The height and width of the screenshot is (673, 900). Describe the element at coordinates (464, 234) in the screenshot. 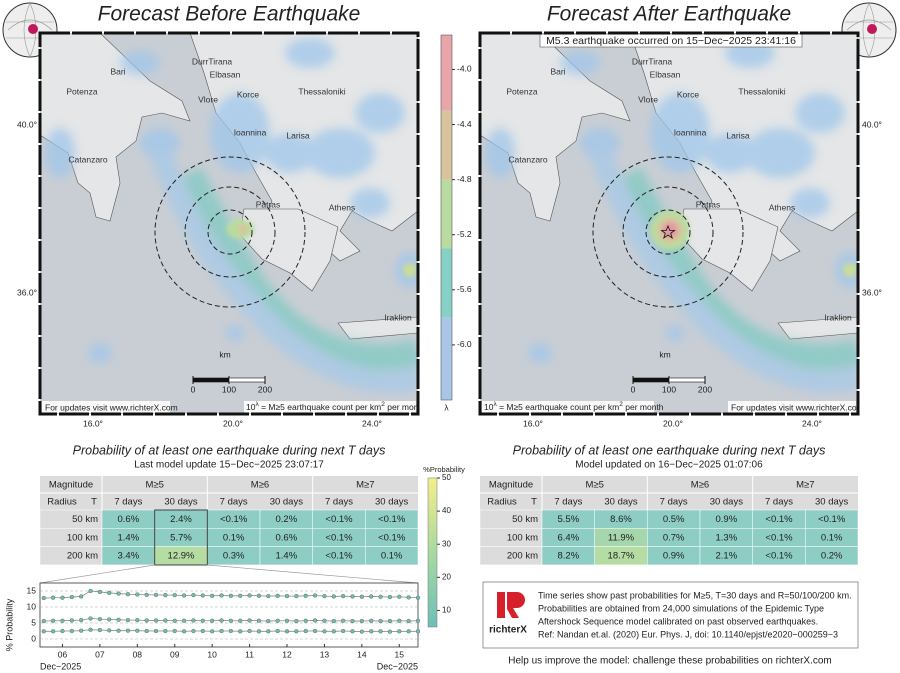

I see `colorbar-tick-label: -5.2` at that location.